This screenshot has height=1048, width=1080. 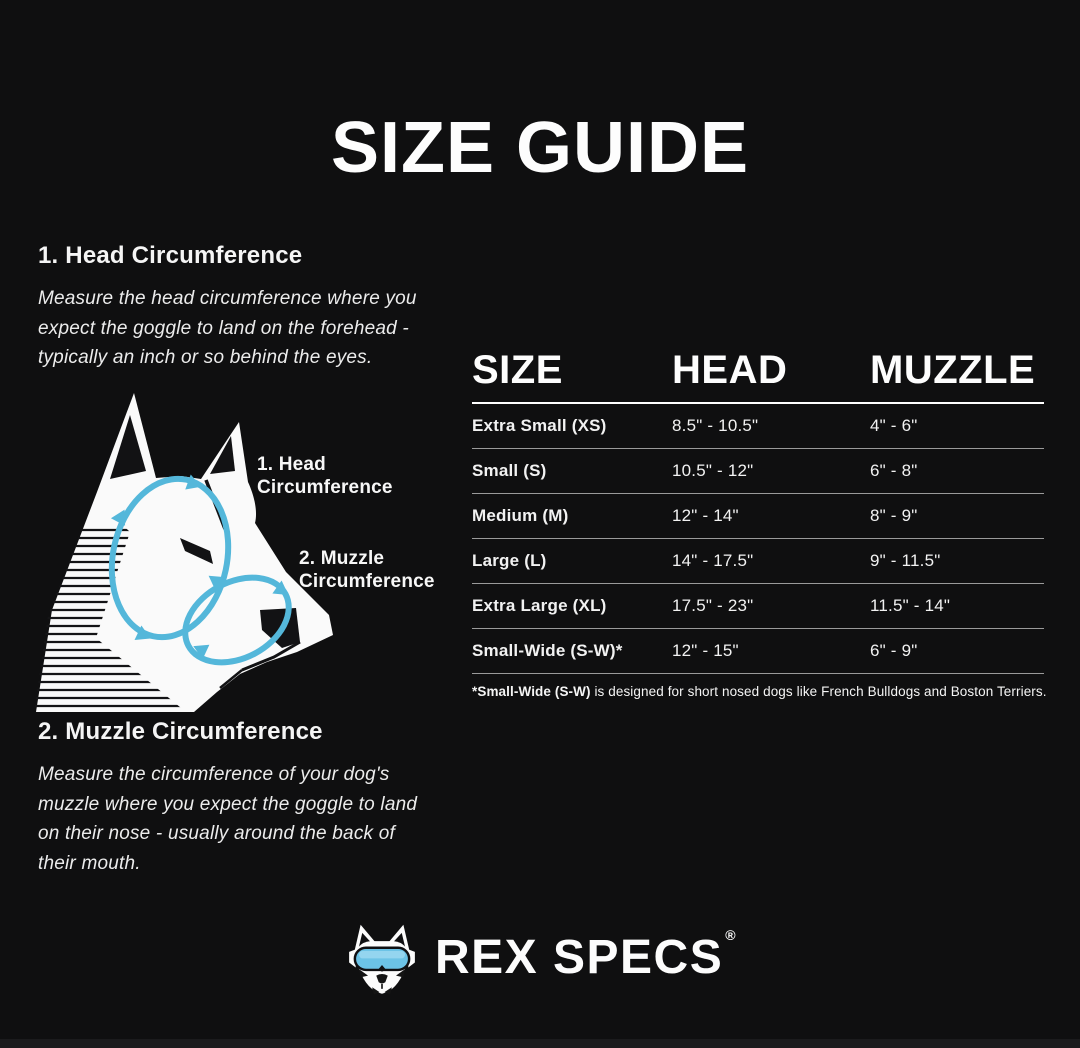 I want to click on brand-name: REX SPECS ®, so click(x=585, y=956).